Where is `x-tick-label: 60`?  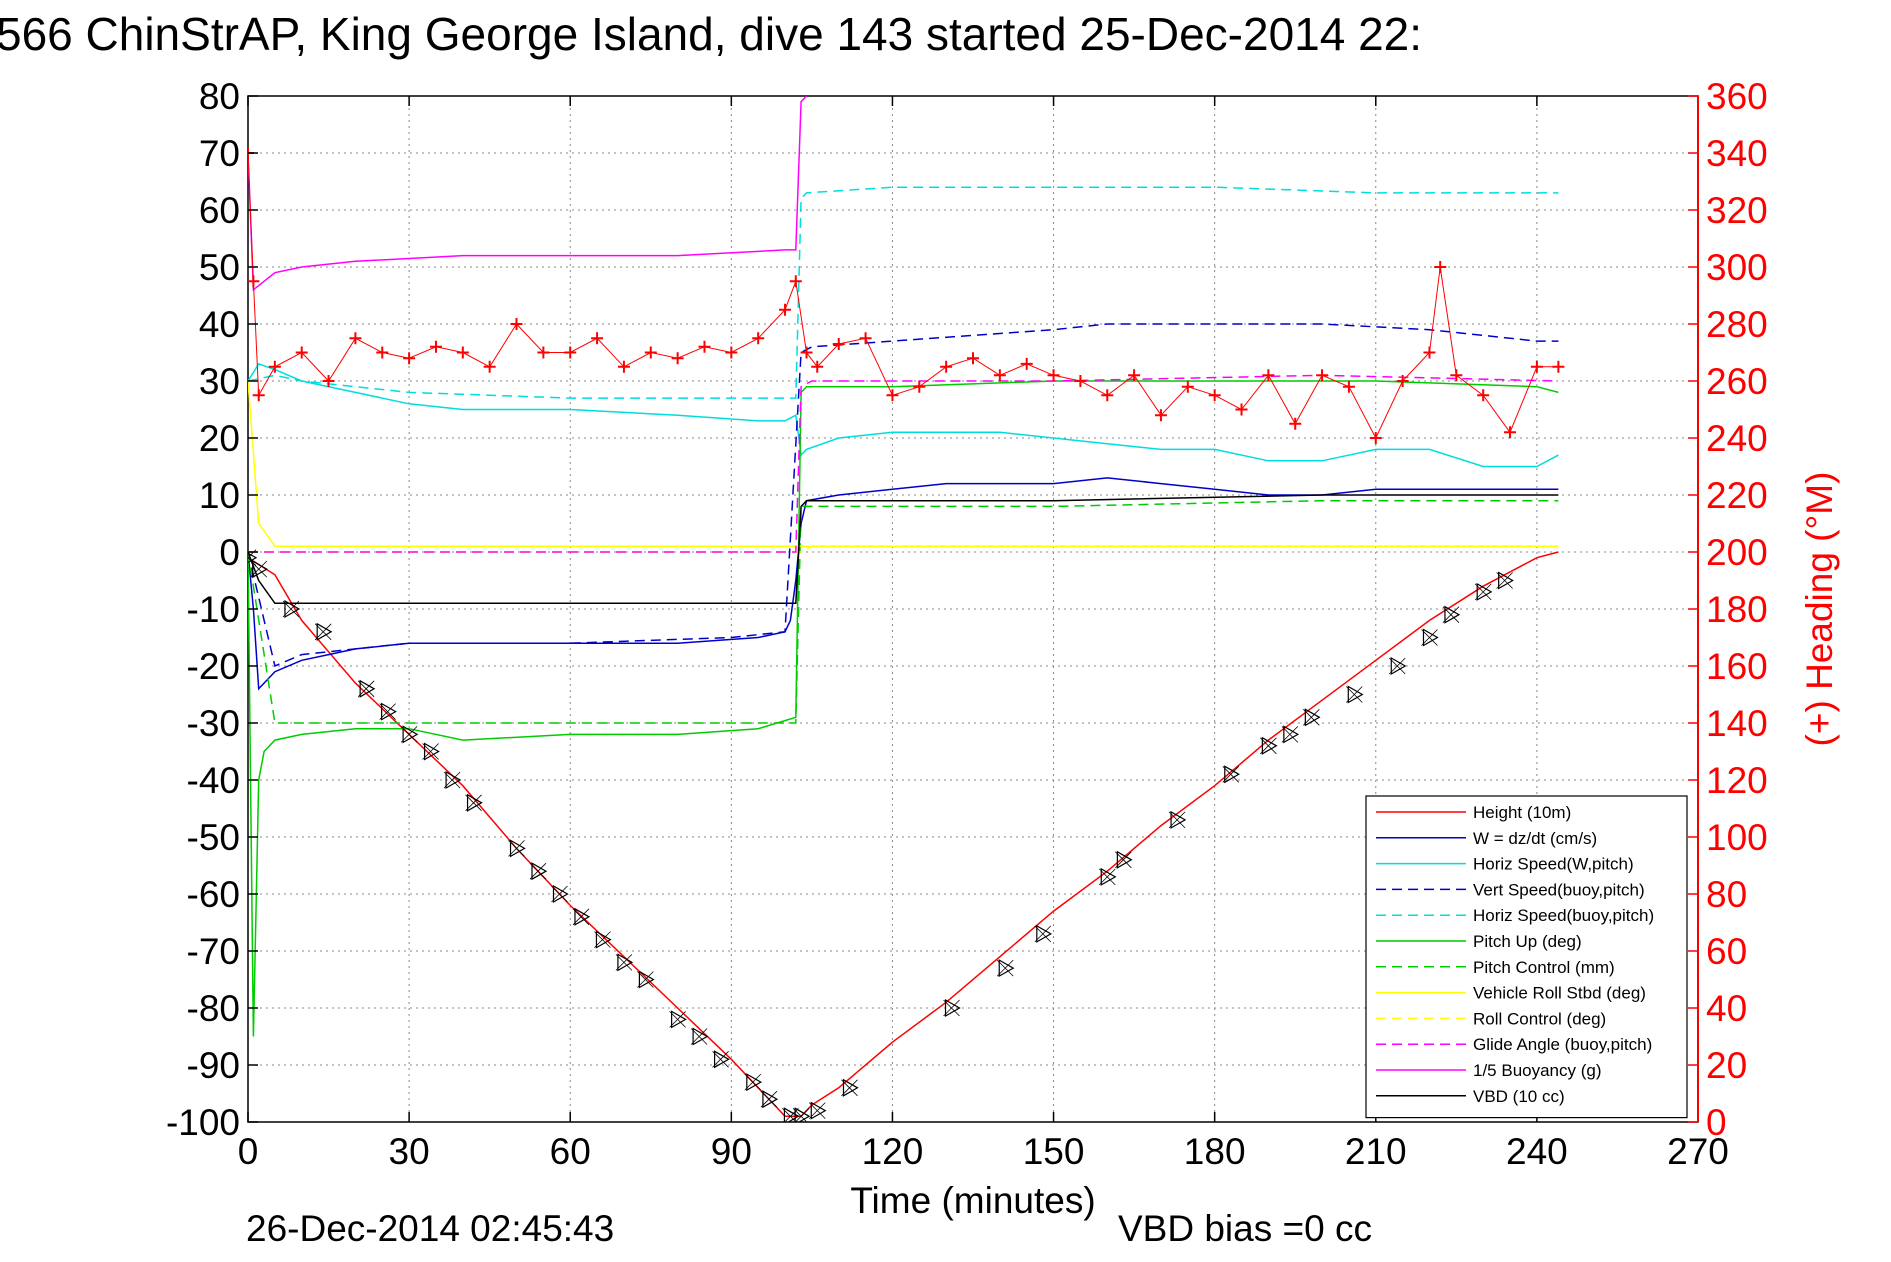
x-tick-label: 60 is located at coordinates (570, 1151).